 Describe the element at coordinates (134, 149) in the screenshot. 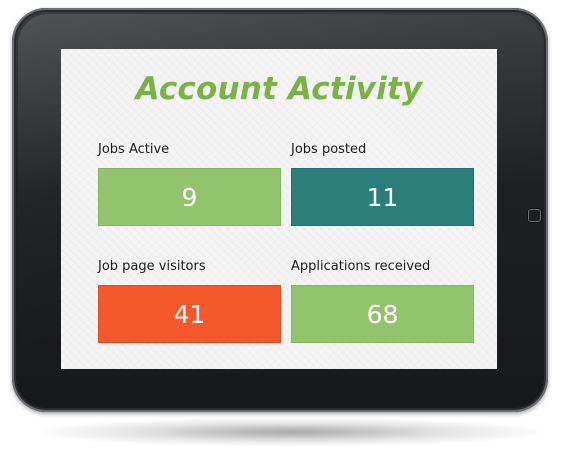

I see `jobs-active-label: Jobs Active` at that location.